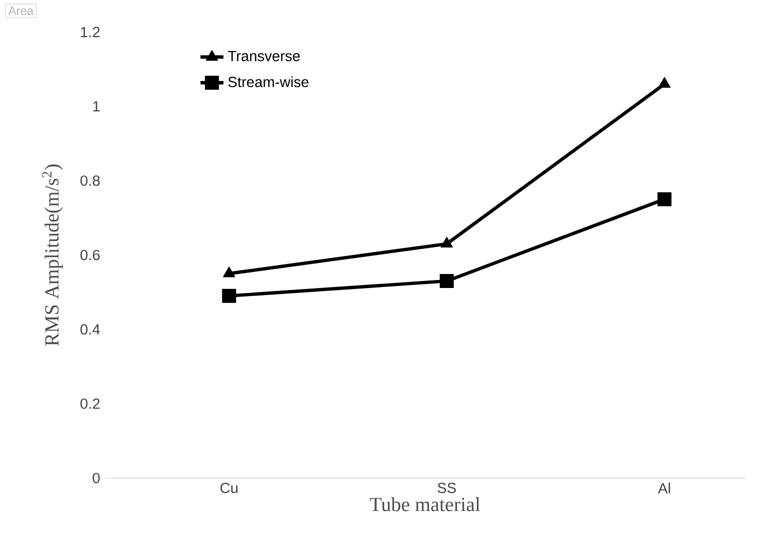  I want to click on y-tick-label: 0.4, so click(90, 329).